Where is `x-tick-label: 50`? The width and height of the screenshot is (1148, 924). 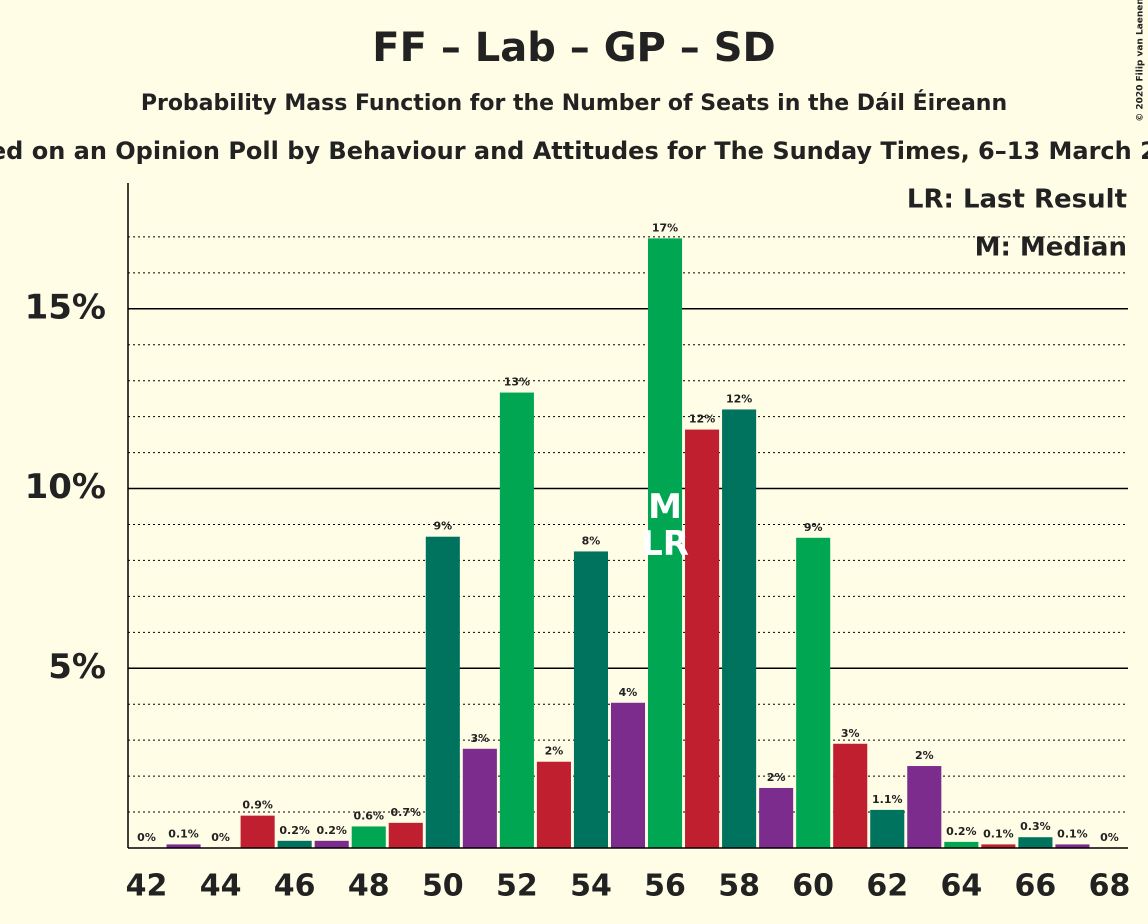
x-tick-label: 50 is located at coordinates (443, 886).